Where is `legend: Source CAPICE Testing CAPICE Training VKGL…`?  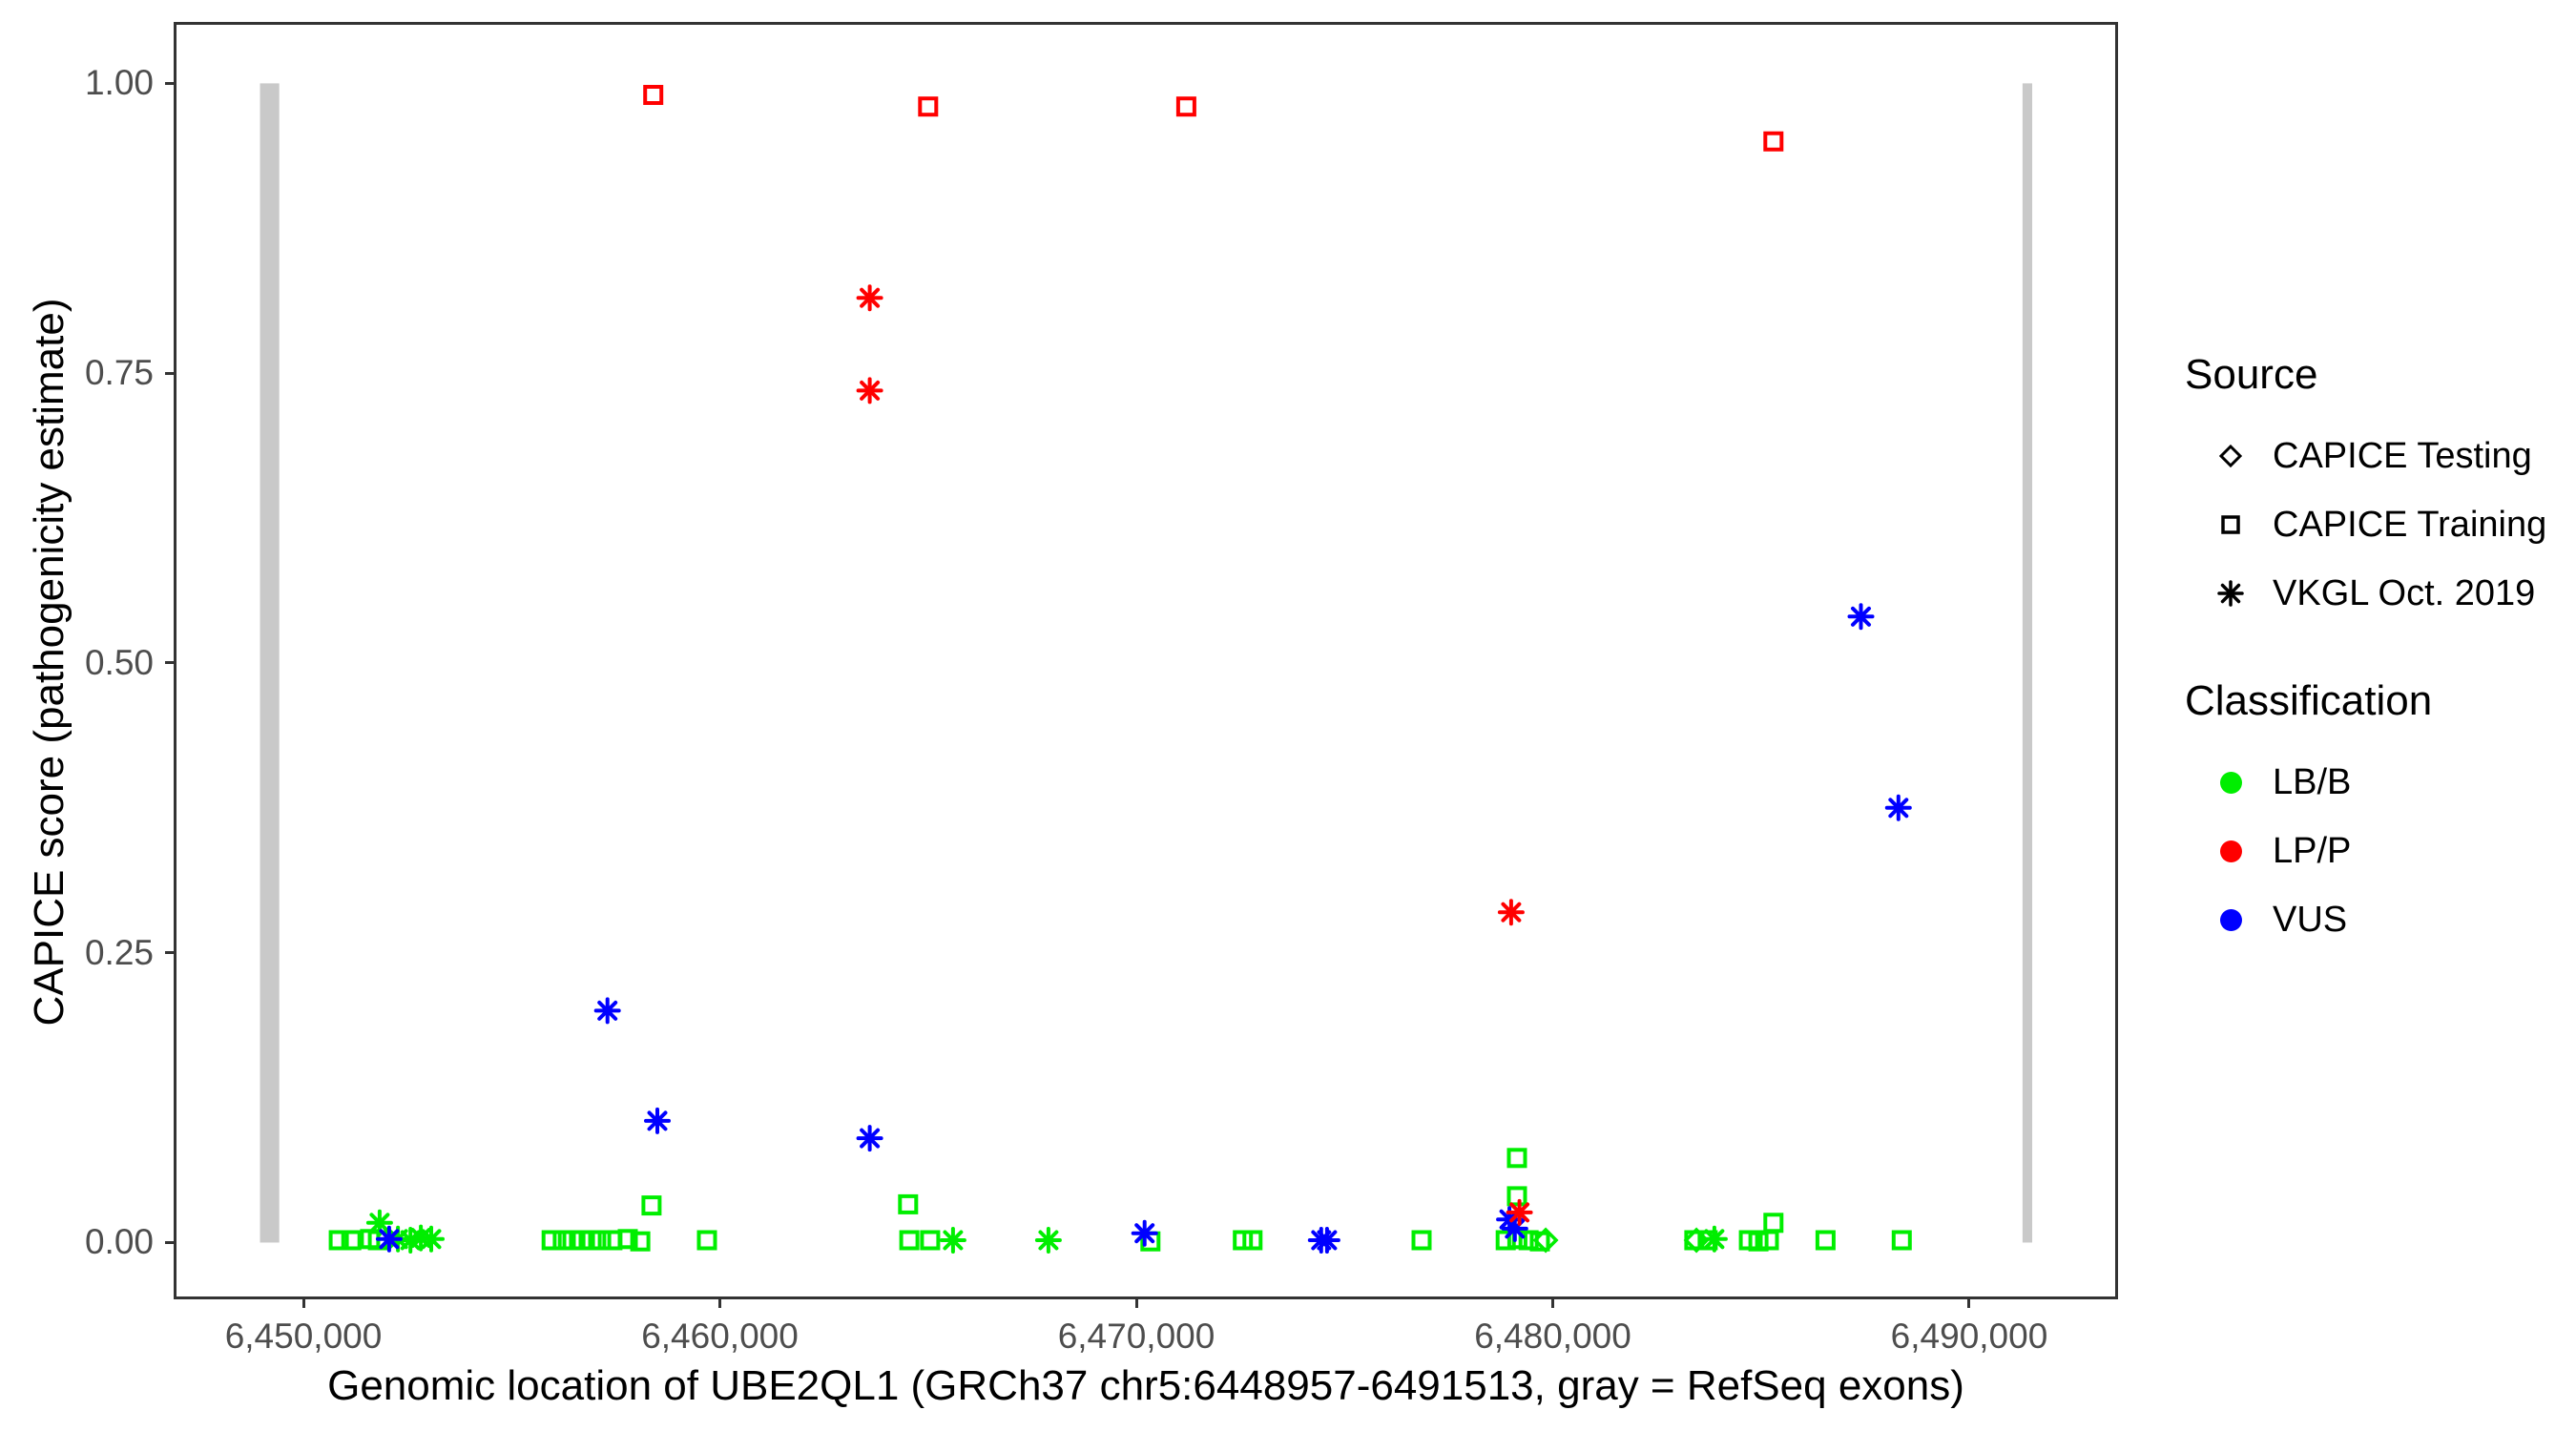
legend: Source CAPICE Testing CAPICE Training VKGL… is located at coordinates (2375, 652).